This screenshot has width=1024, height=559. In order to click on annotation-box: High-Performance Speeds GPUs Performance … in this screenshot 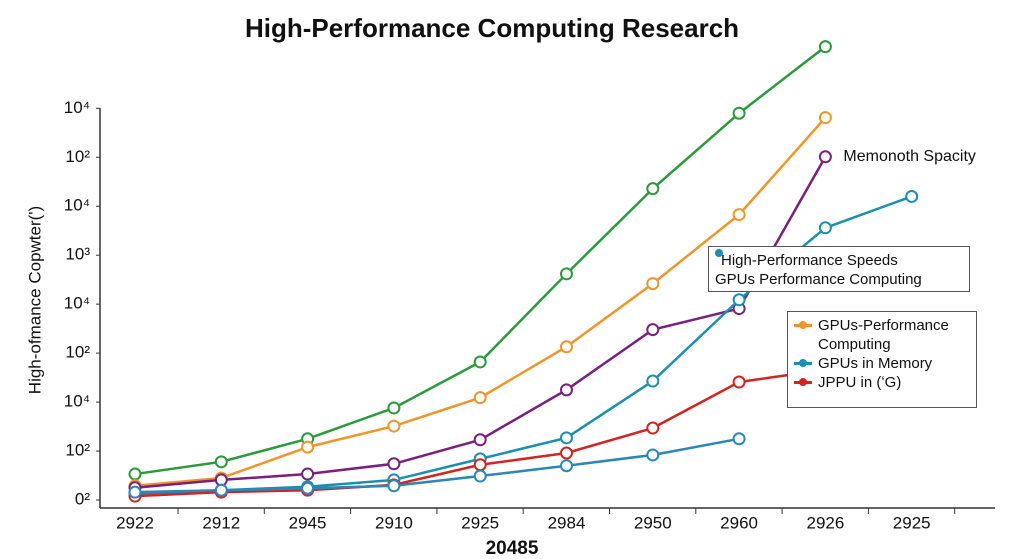, I will do `click(839, 269)`.